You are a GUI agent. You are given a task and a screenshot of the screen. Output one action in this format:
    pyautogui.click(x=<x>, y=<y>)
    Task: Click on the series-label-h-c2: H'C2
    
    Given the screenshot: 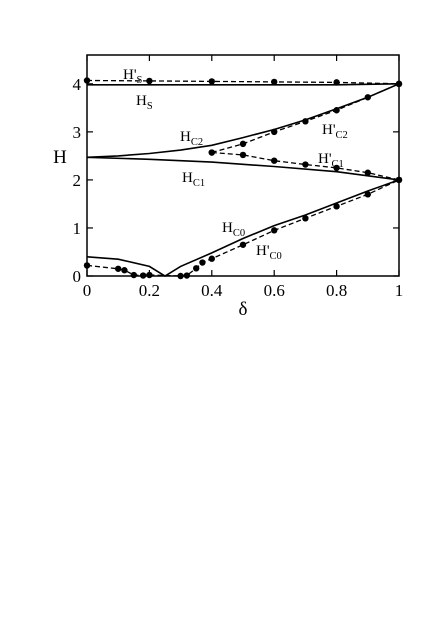 What is the action you would take?
    pyautogui.click(x=335, y=131)
    